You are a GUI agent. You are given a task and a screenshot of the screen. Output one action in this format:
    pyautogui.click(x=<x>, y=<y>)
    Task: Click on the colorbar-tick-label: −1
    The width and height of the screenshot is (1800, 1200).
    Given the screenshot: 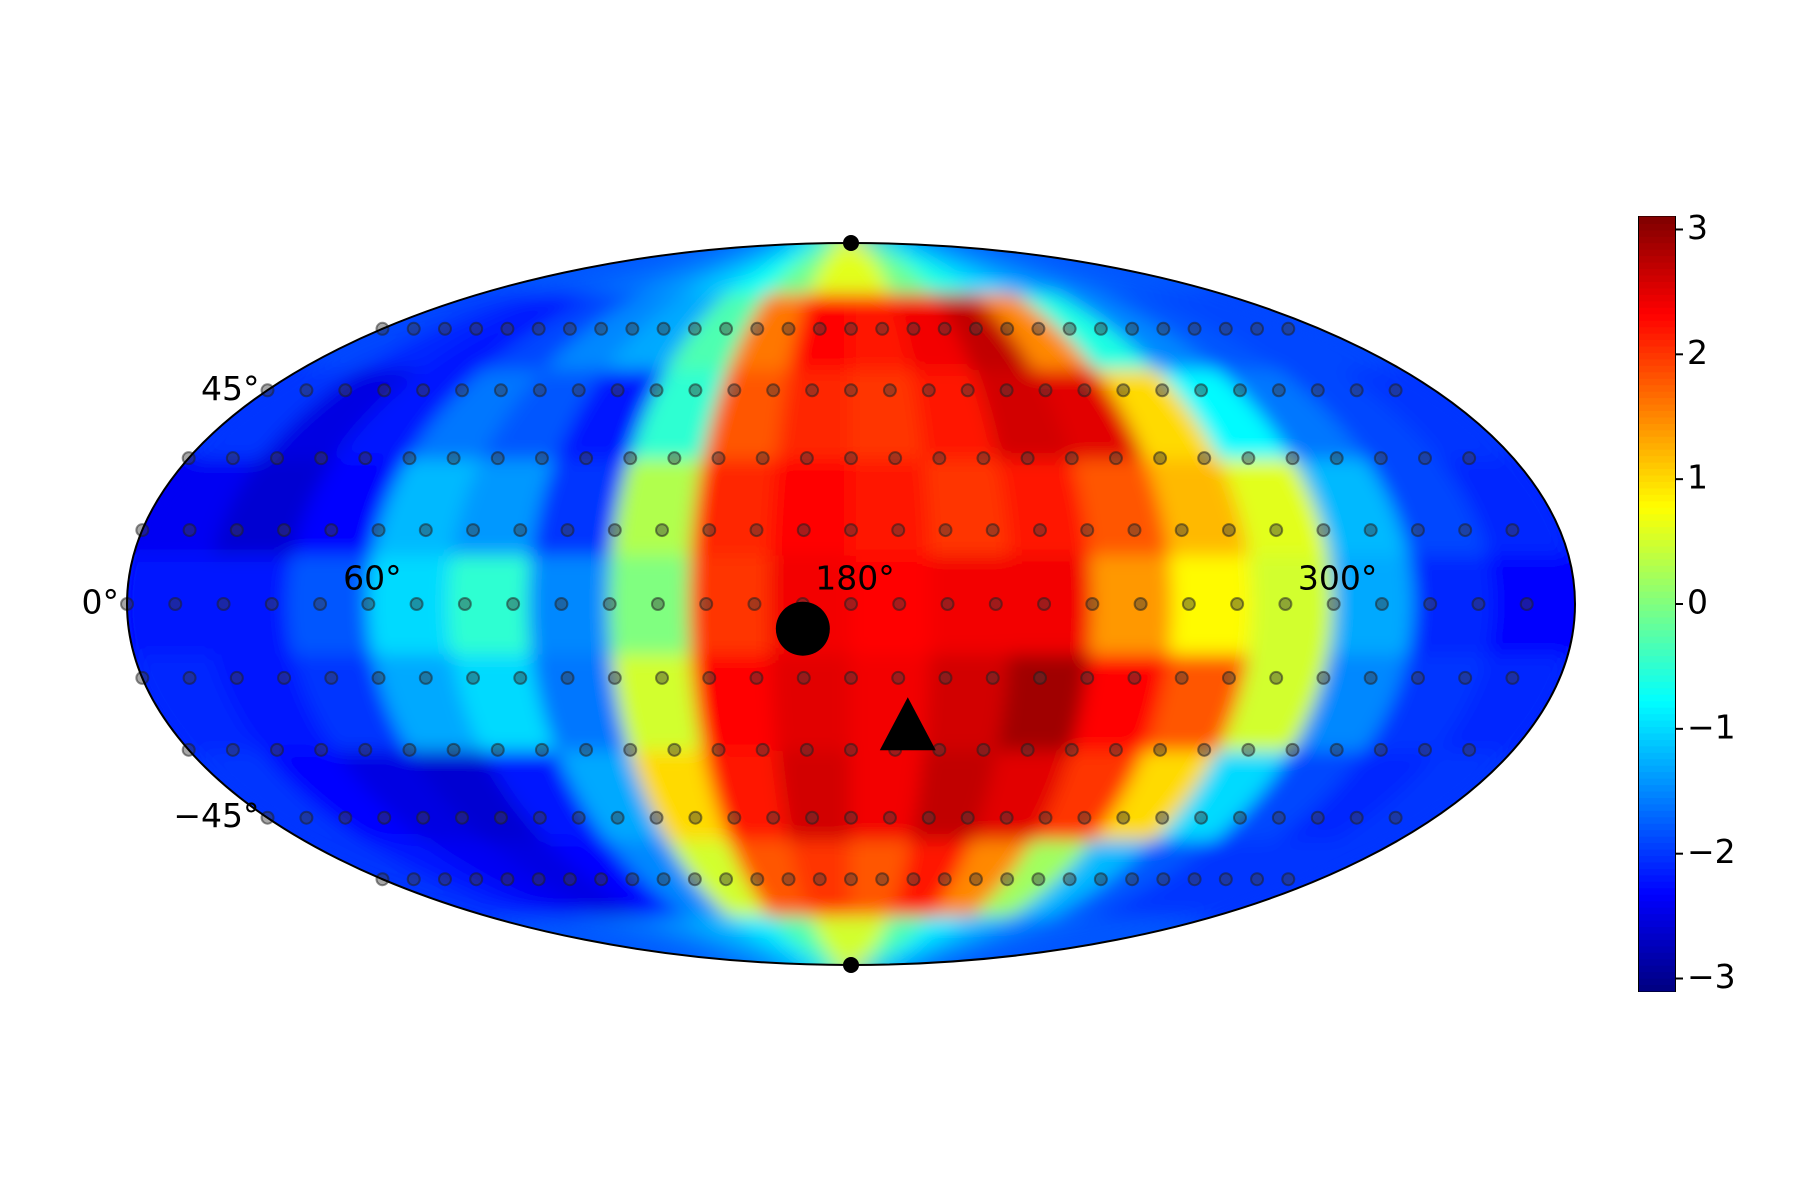 What is the action you would take?
    pyautogui.click(x=1711, y=726)
    